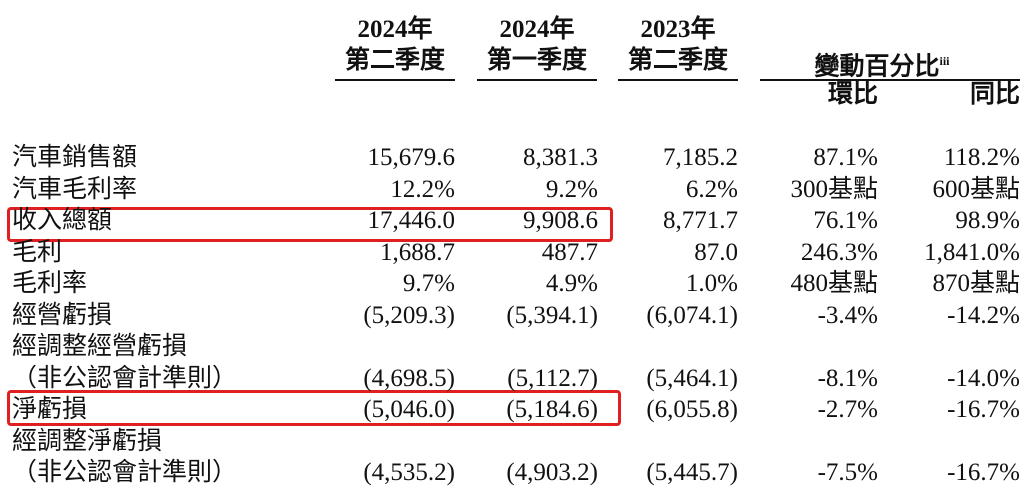 The height and width of the screenshot is (501, 1033). Describe the element at coordinates (411, 157) in the screenshot. I see `cell: 15,679.6` at that location.